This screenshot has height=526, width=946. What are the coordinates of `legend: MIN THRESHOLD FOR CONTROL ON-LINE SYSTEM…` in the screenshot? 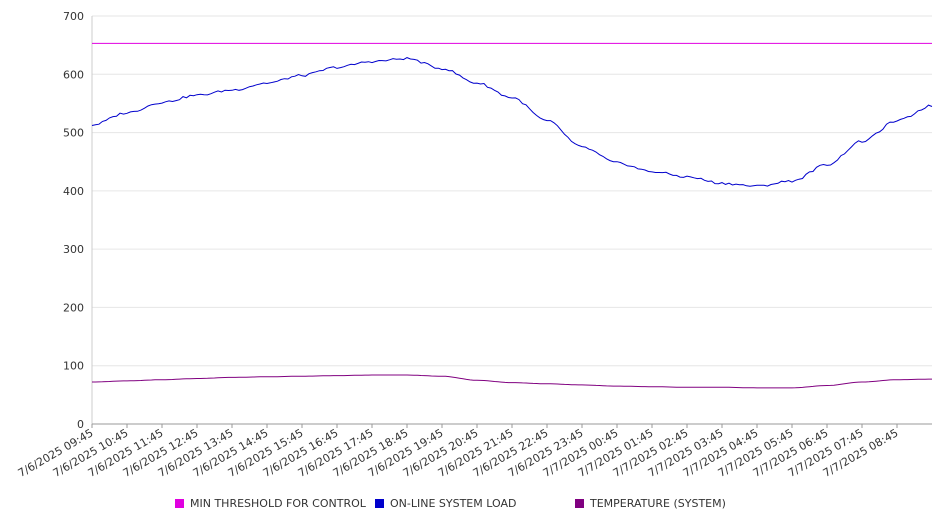 It's located at (473, 506).